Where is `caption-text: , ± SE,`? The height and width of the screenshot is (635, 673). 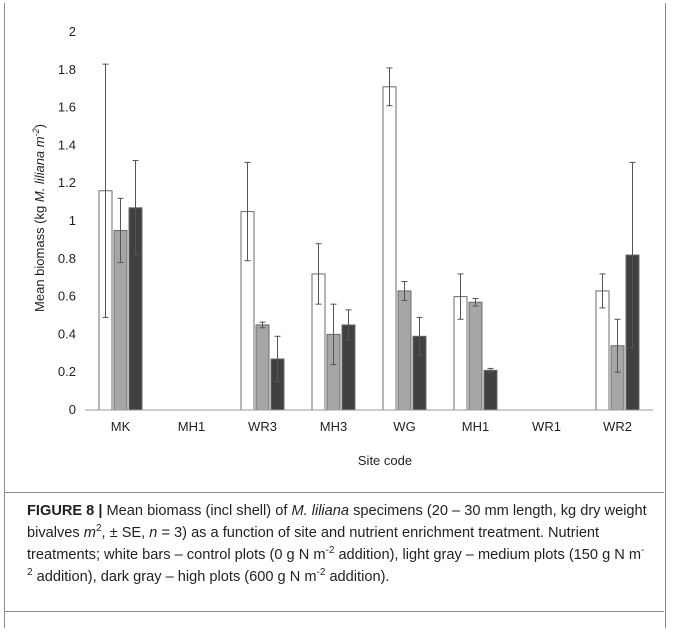
caption-text: , ± SE, is located at coordinates (125, 533).